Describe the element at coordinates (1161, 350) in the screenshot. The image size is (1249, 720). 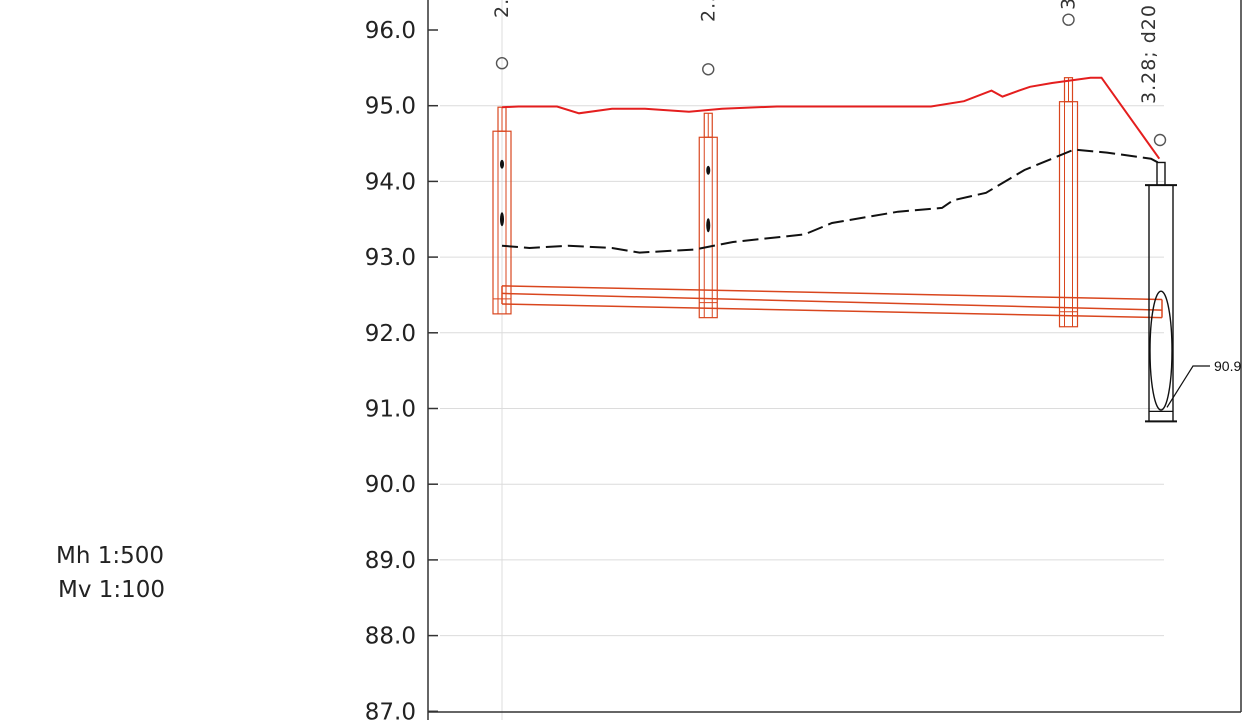
I see `chamber-ellipse` at that location.